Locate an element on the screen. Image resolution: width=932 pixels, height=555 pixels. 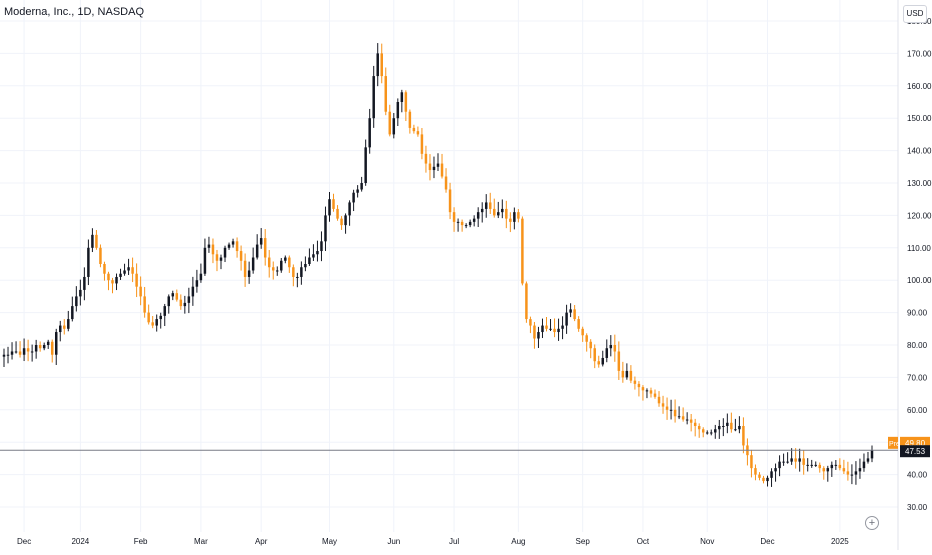
currency-button: USD is located at coordinates (915, 14).